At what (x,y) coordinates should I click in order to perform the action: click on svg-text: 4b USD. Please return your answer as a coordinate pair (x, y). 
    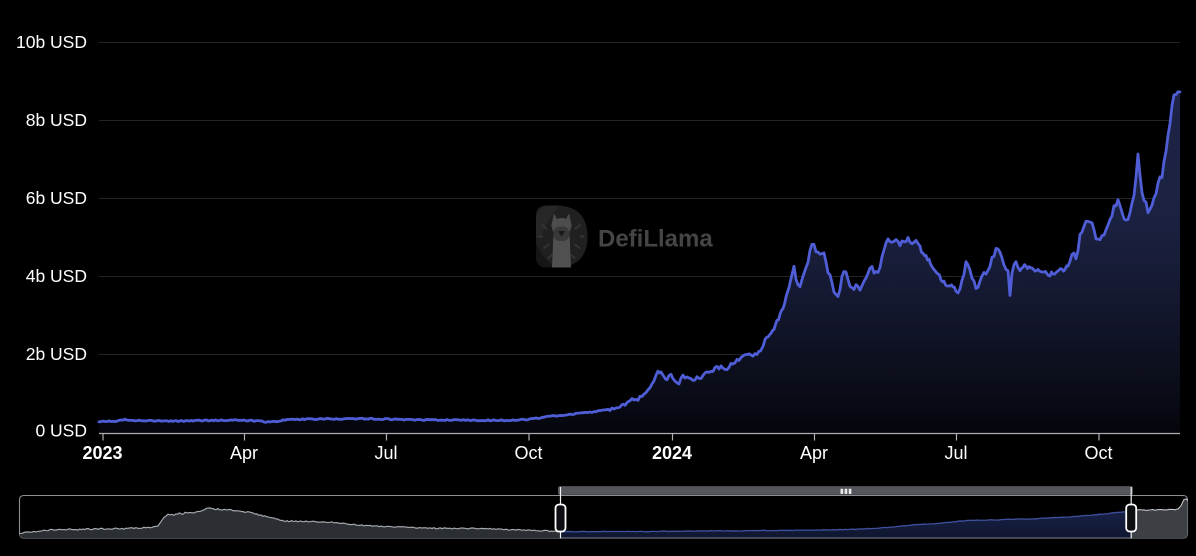
    Looking at the image, I should click on (56, 276).